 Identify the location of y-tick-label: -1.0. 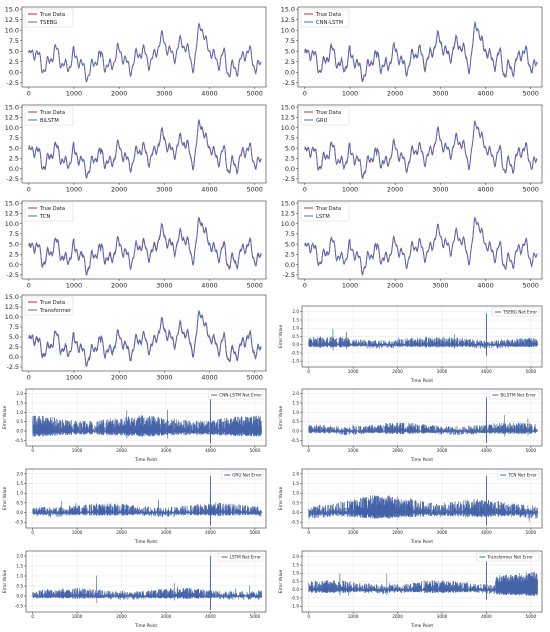
(295, 361).